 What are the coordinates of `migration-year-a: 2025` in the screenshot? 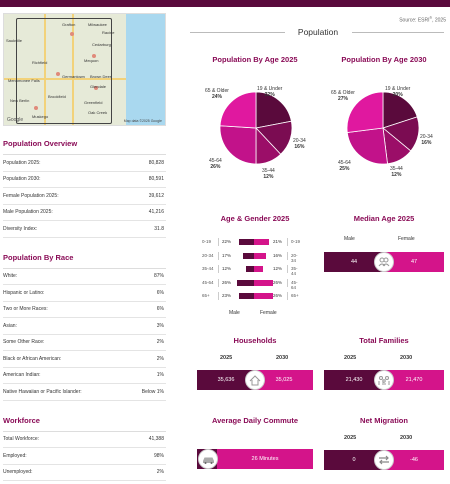 It's located at (350, 438).